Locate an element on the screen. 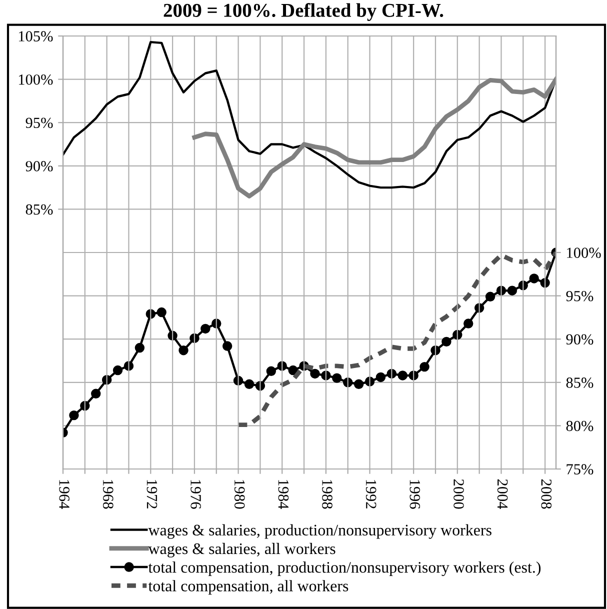 This screenshot has height=609, width=607. x-tick-label: 2004 is located at coordinates (502, 494).